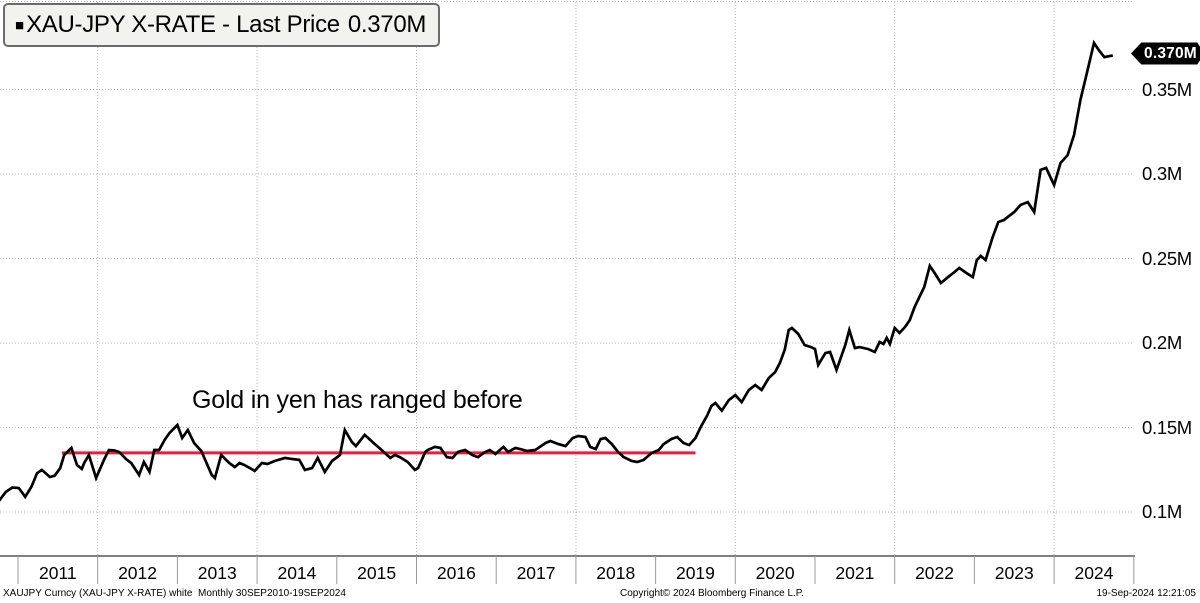 This screenshot has width=1200, height=603. I want to click on x-axis-year-label: 2024, so click(1094, 573).